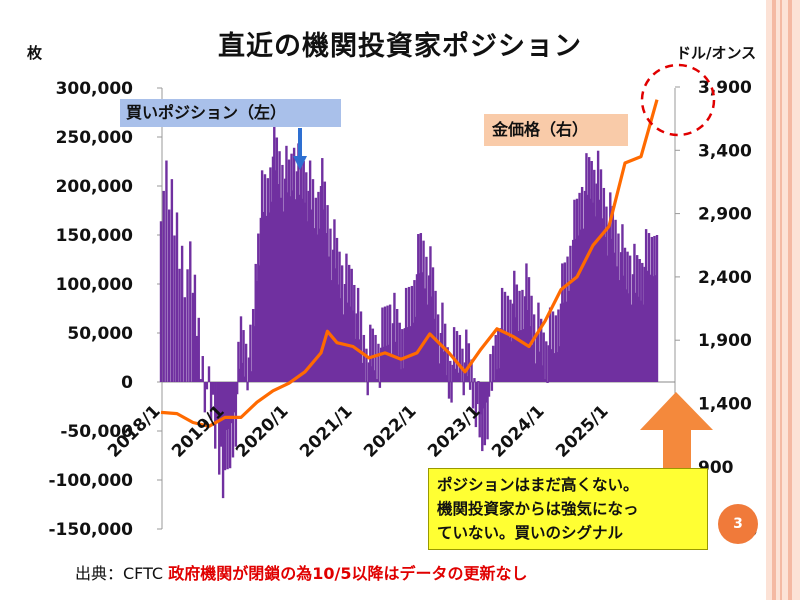  Describe the element at coordinates (530, 533) in the screenshot. I see `note-line: ていない。買いのシグナル` at that location.